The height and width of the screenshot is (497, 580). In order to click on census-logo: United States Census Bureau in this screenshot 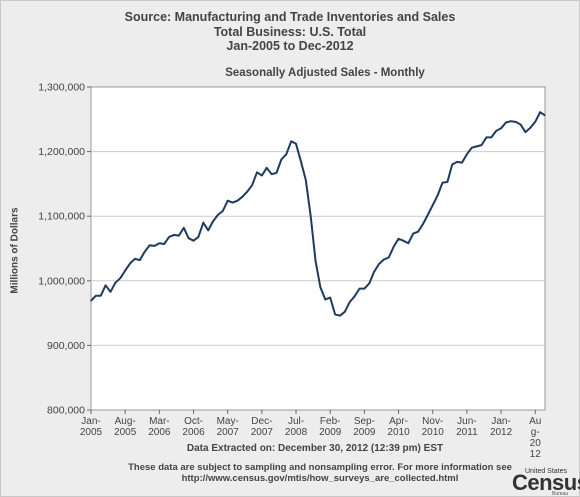, I will do `click(546, 482)`.